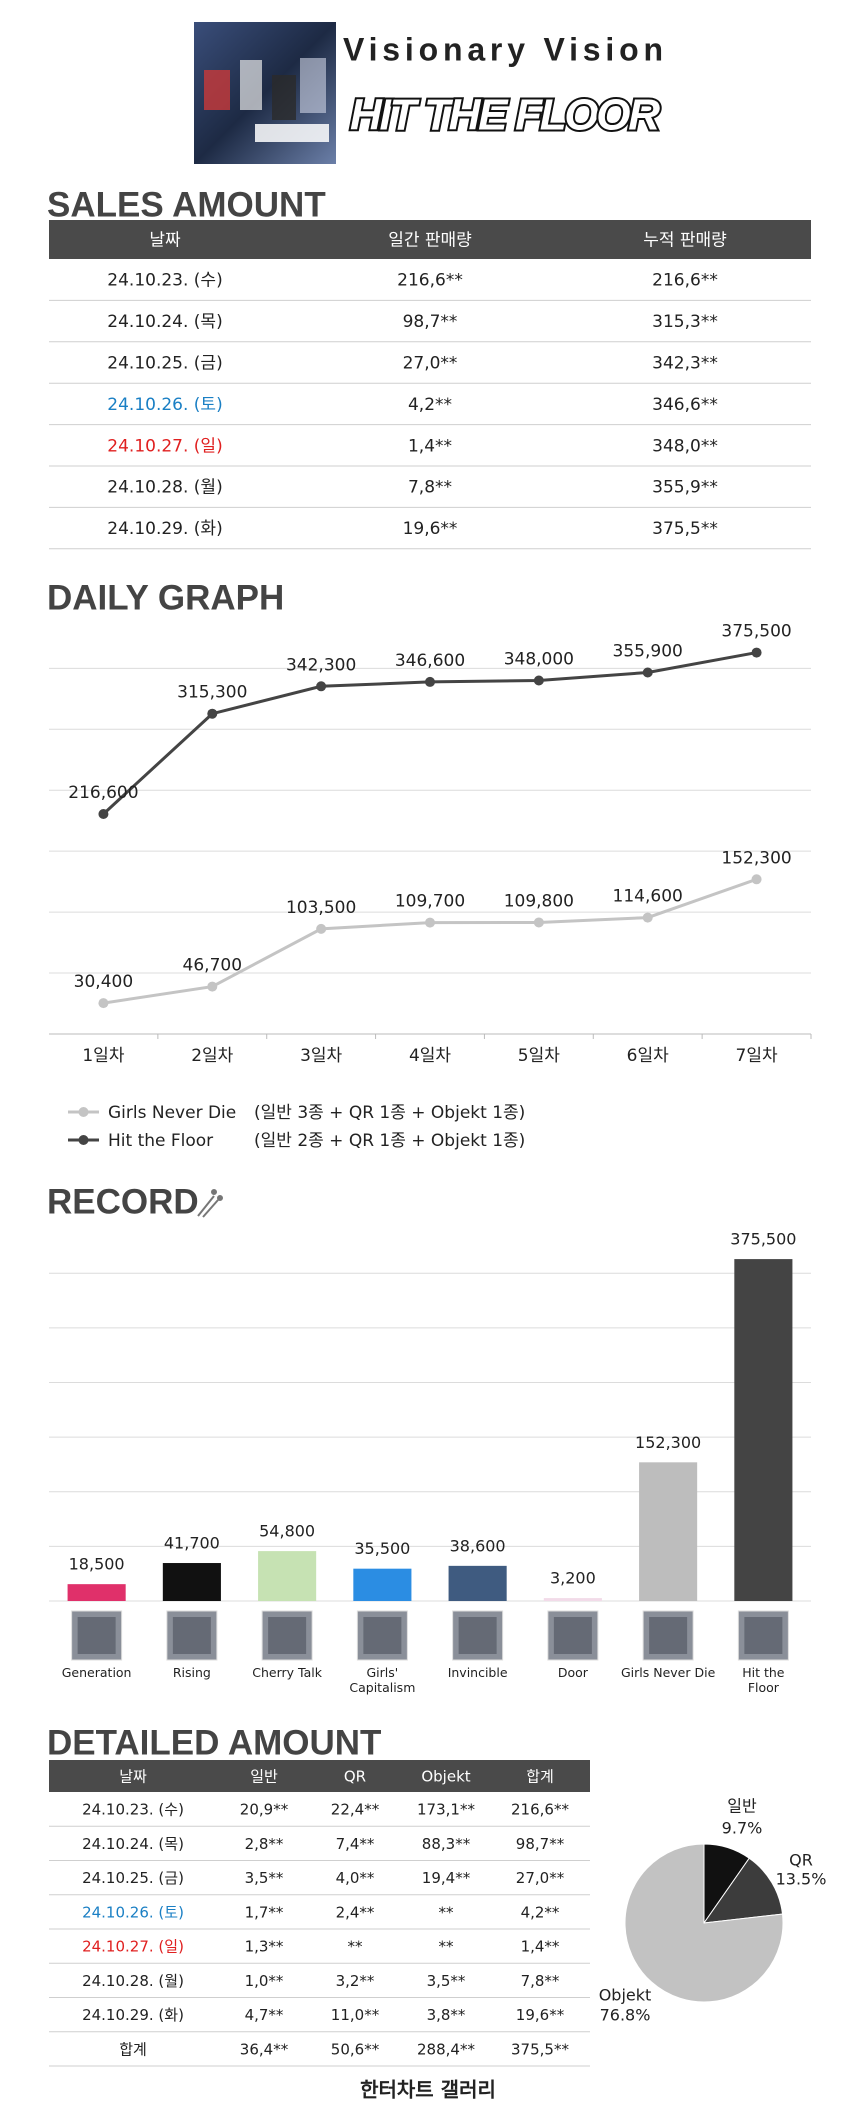 This screenshot has width=850, height=2107. What do you see at coordinates (430, 661) in the screenshot?
I see `data-label: 346,600` at bounding box center [430, 661].